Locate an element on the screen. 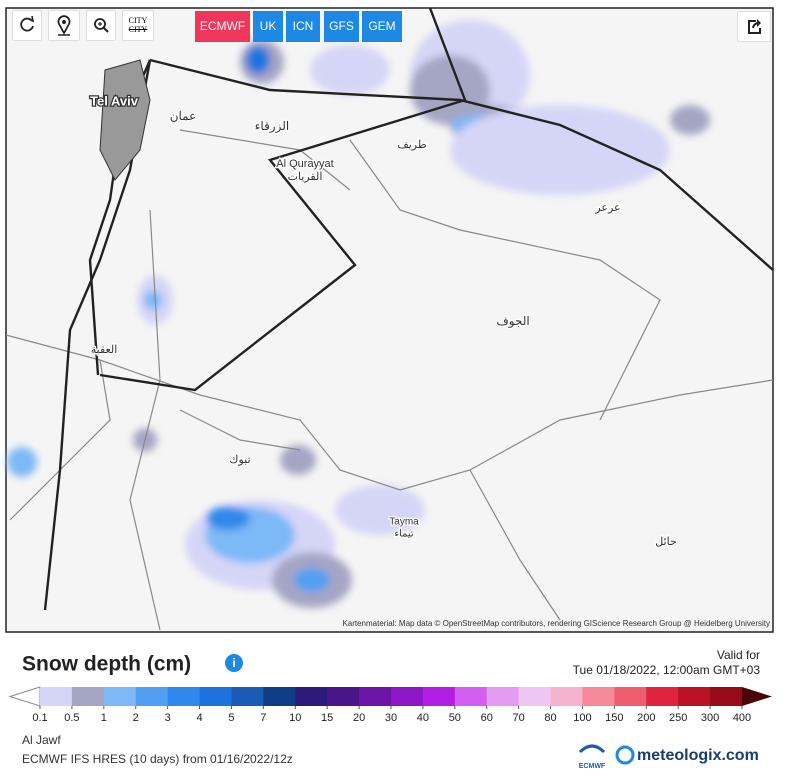 Image resolution: width=800 pixels, height=779 pixels. legend-tick-label: 15 is located at coordinates (327, 718).